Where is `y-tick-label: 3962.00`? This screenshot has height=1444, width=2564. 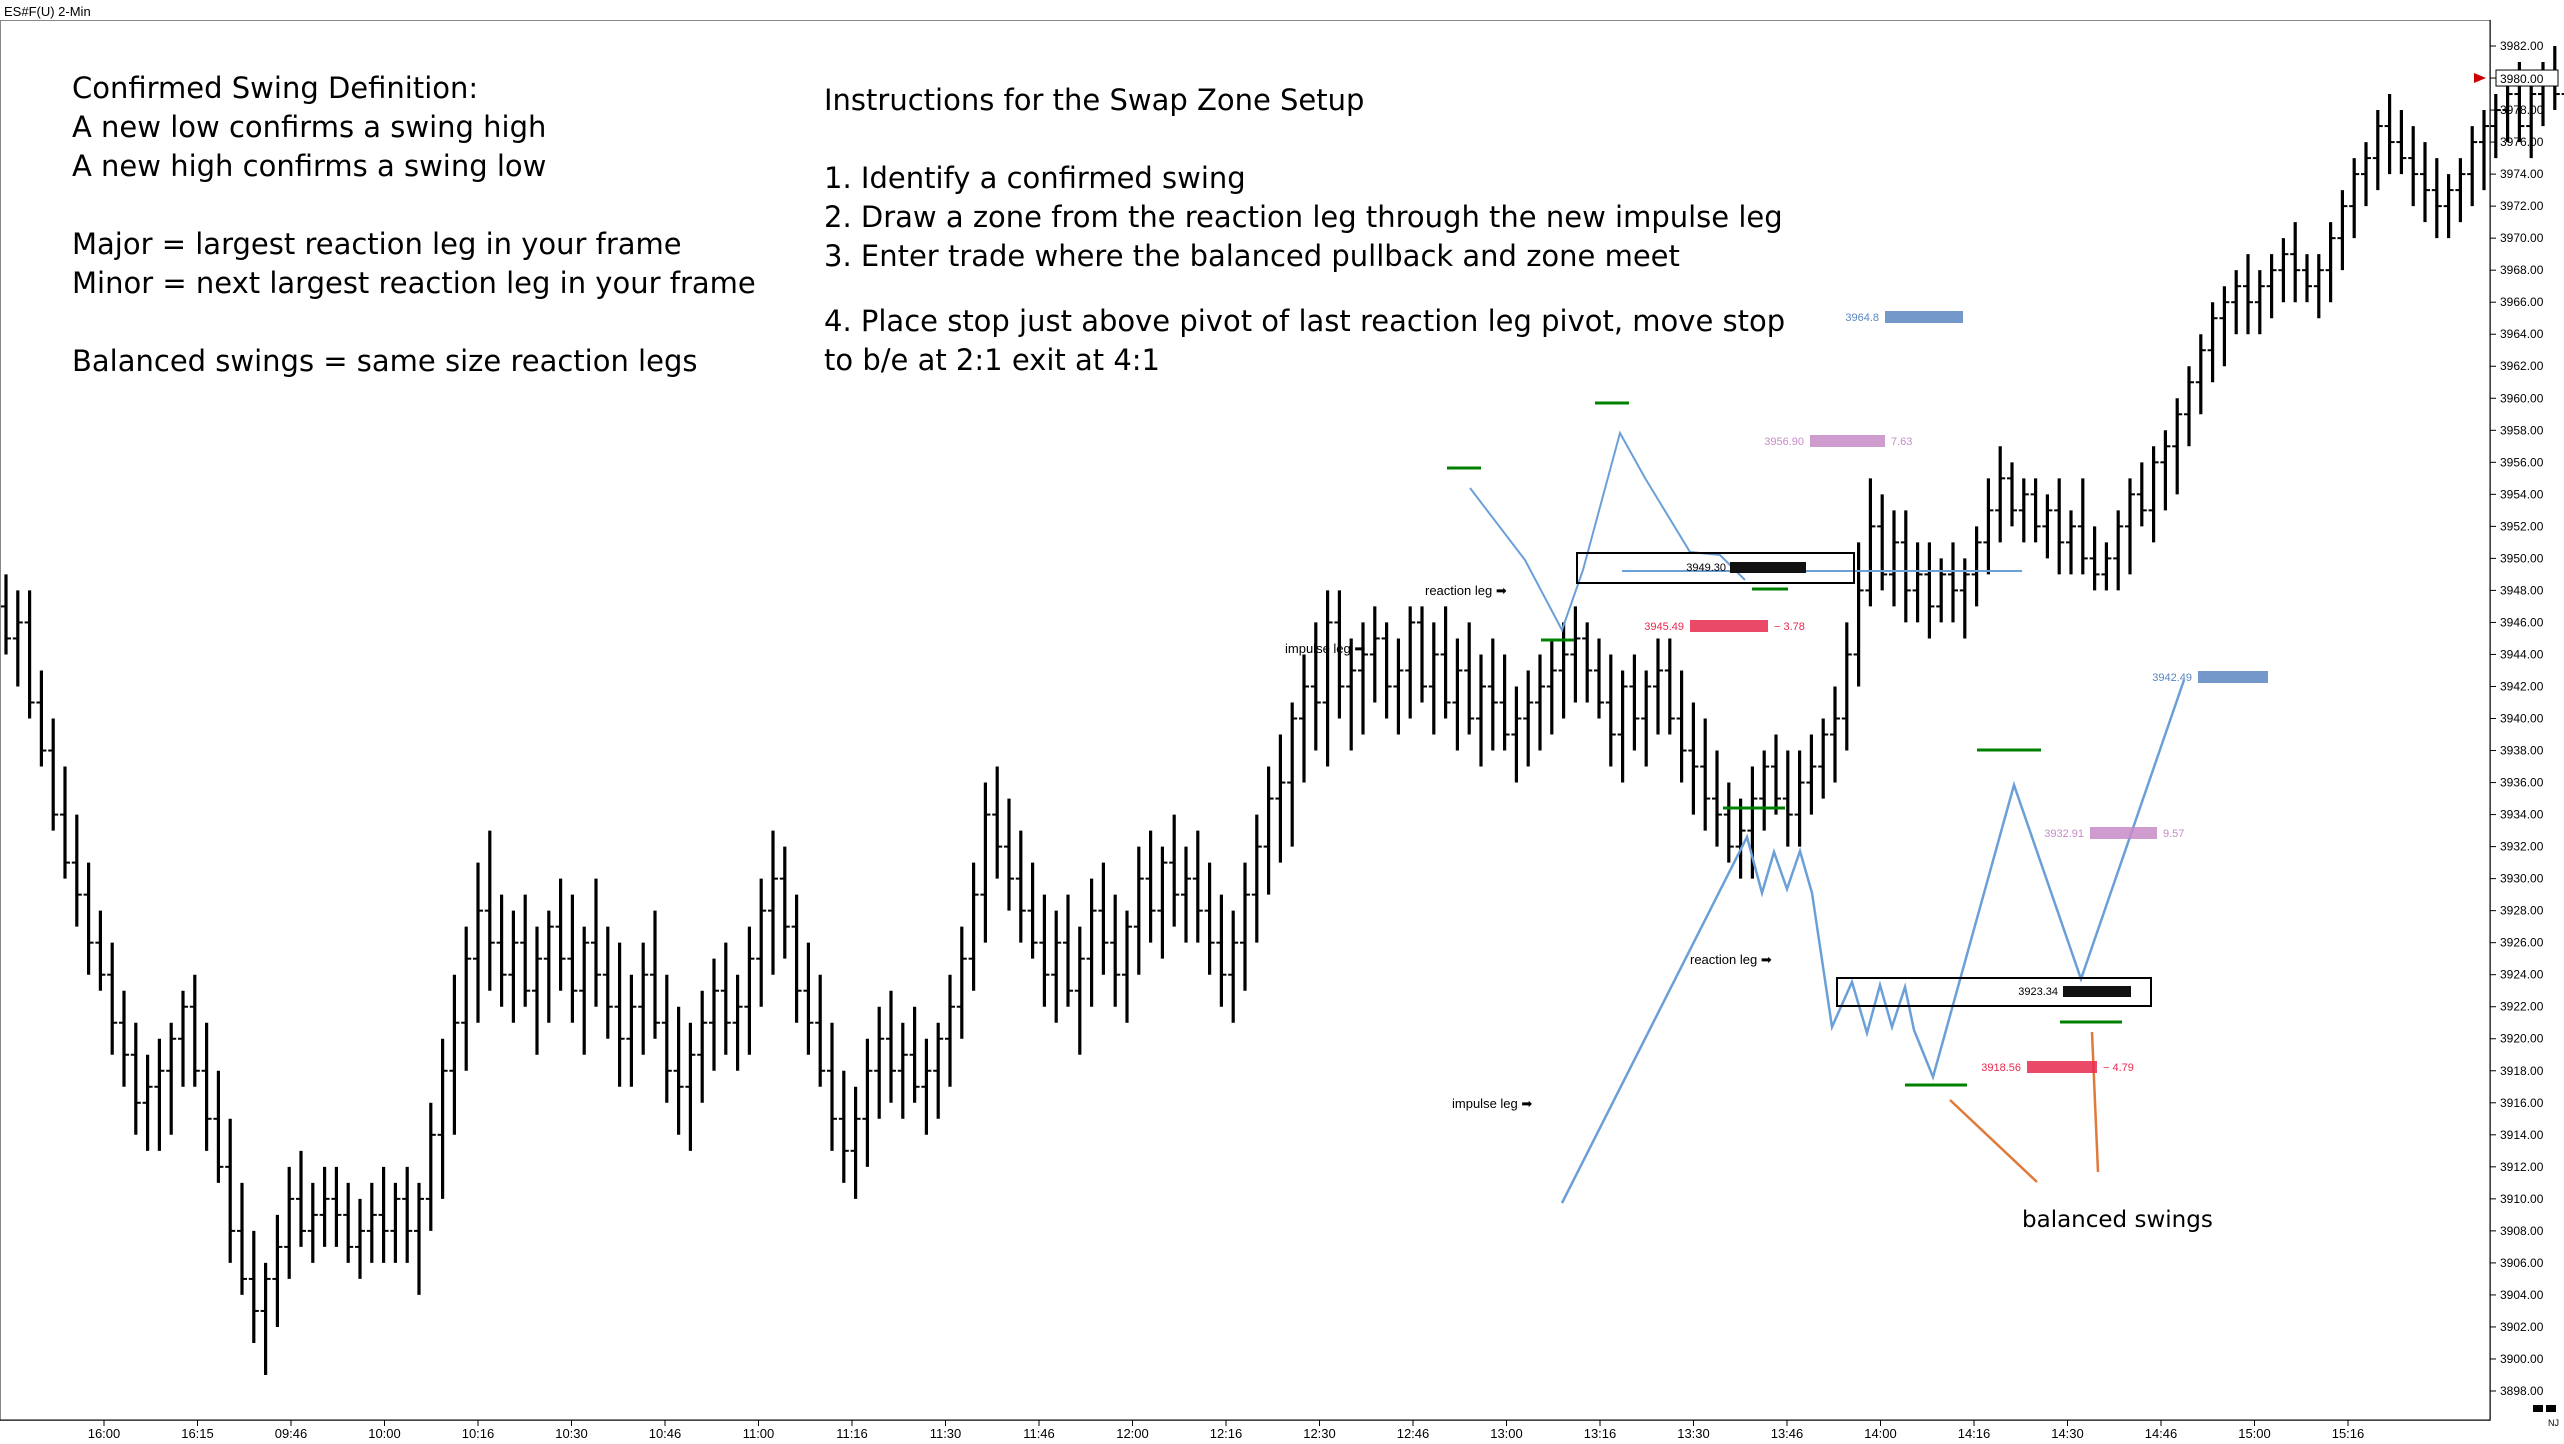
y-tick-label: 3962.00 is located at coordinates (2522, 366).